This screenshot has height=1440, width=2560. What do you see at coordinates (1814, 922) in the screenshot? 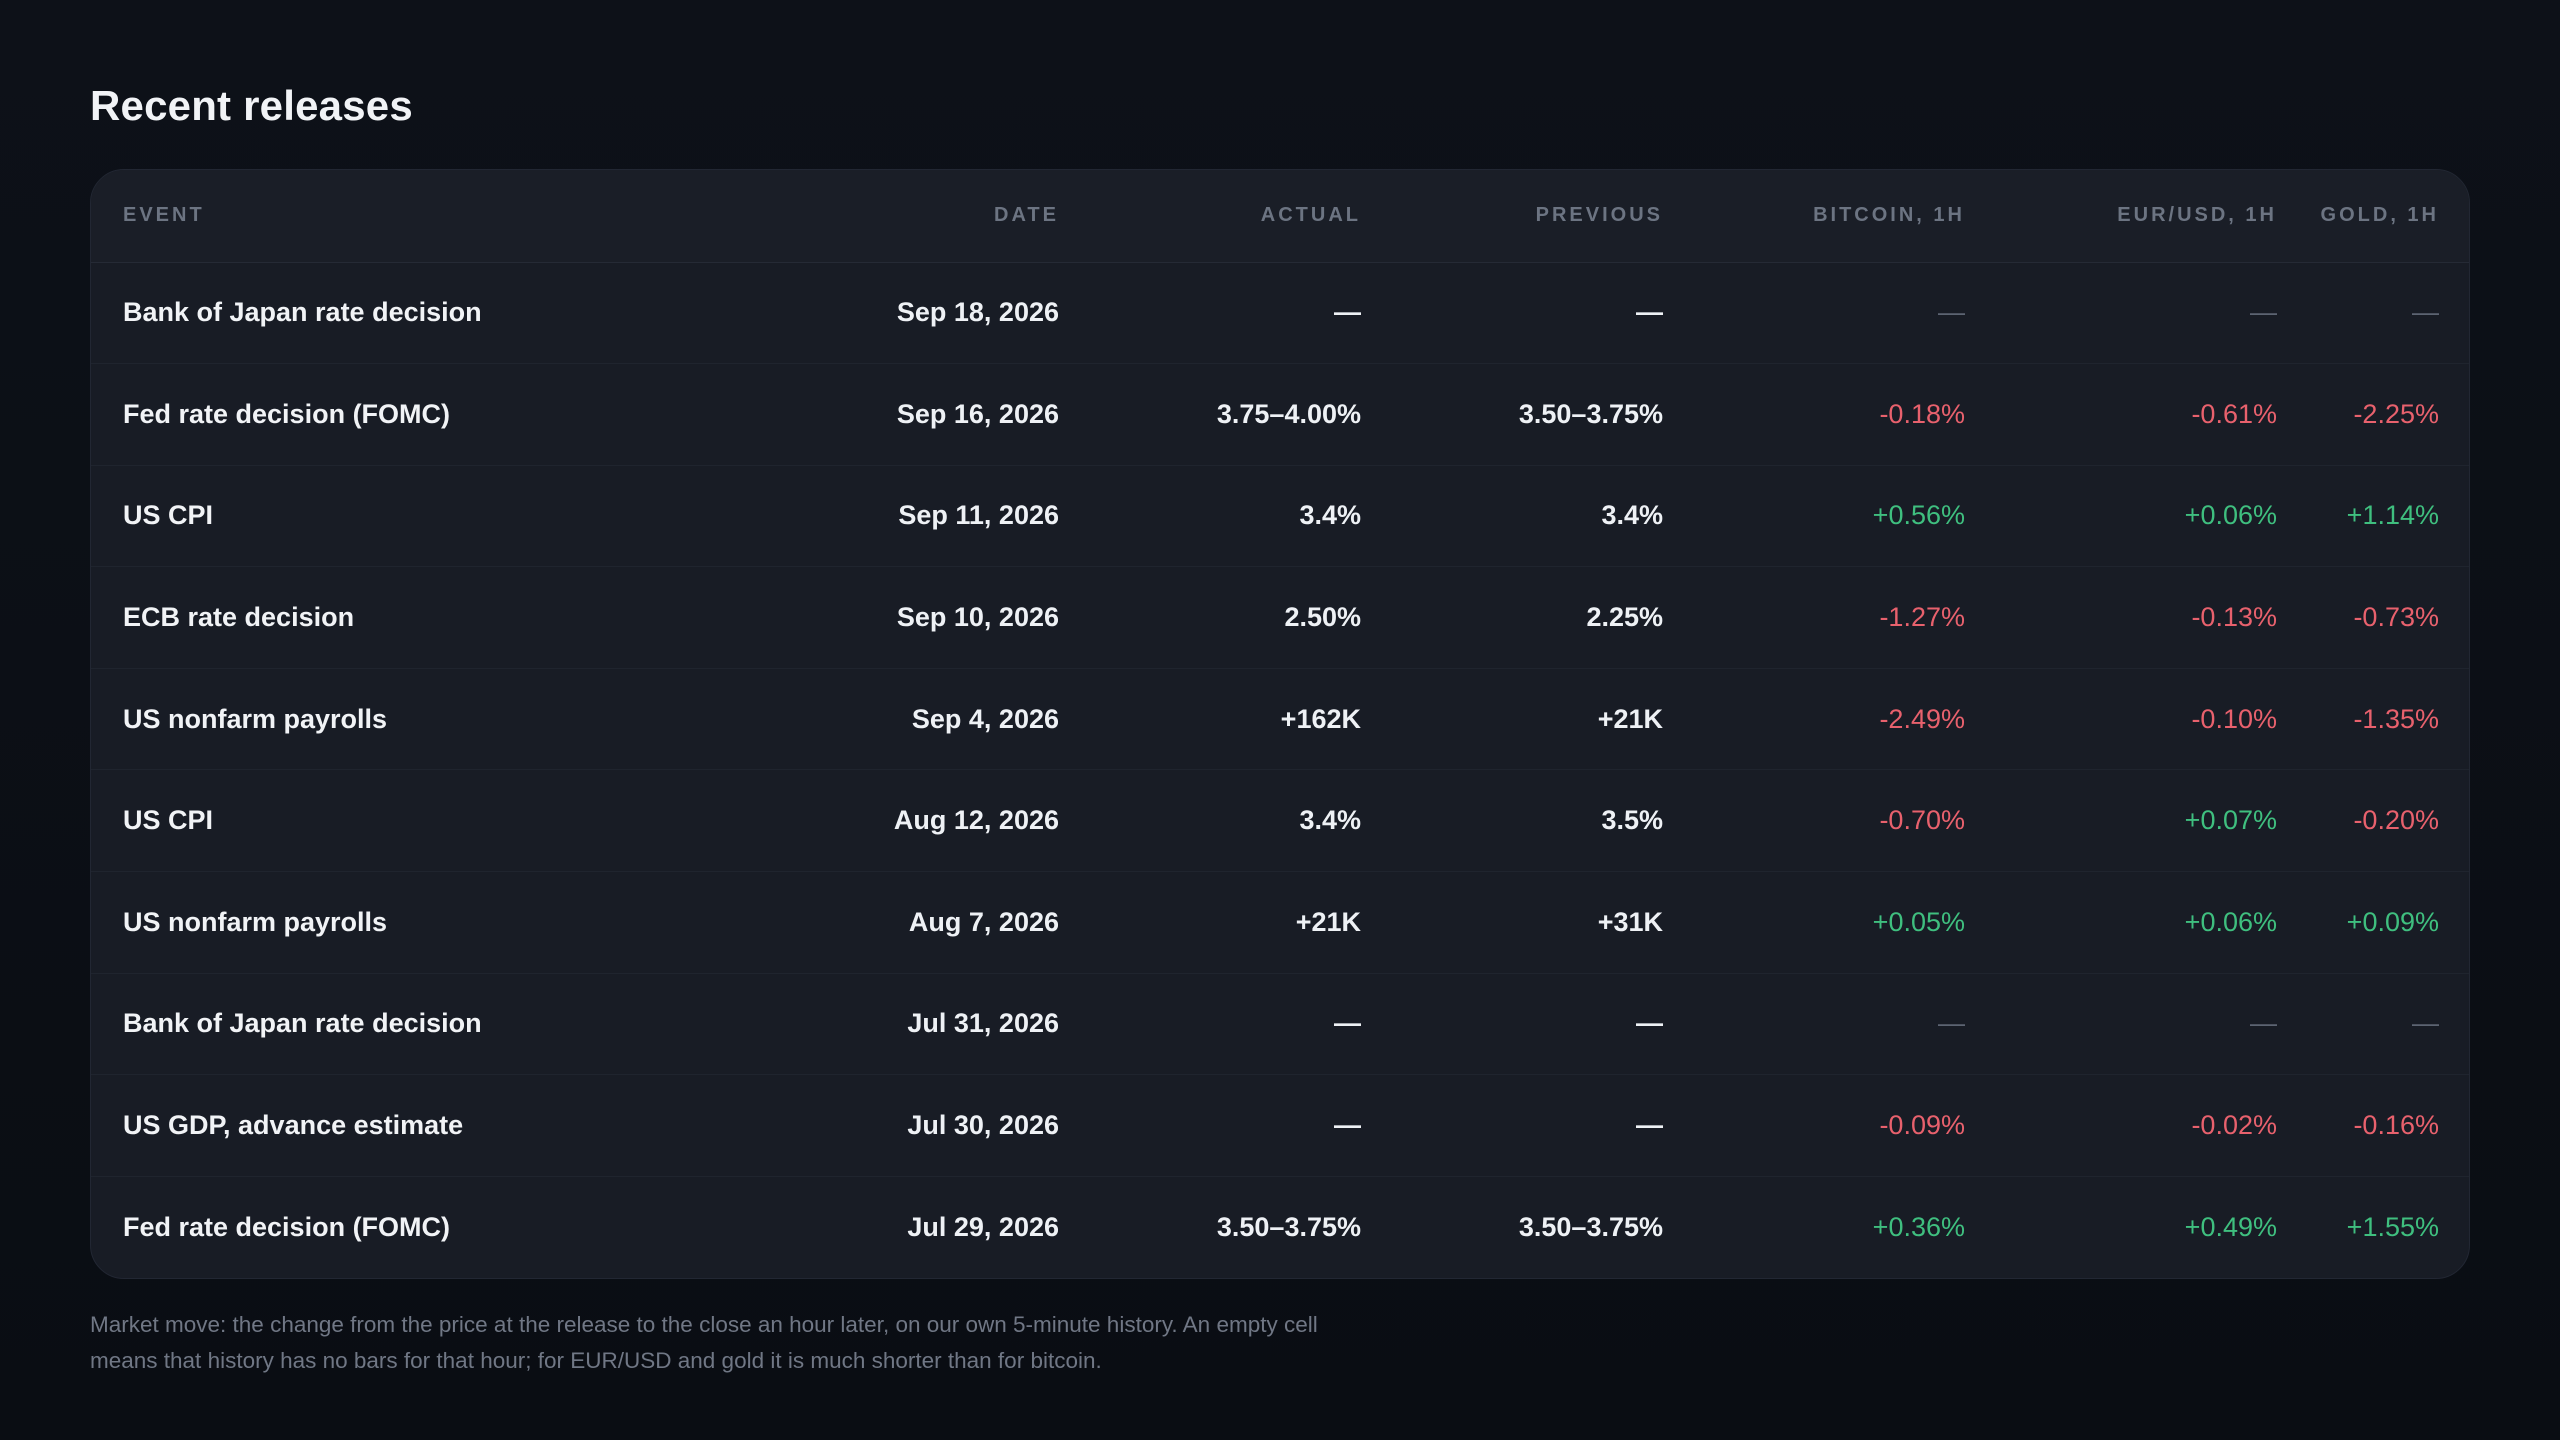
I see `bitcoin-move-cell: +0.05%` at bounding box center [1814, 922].